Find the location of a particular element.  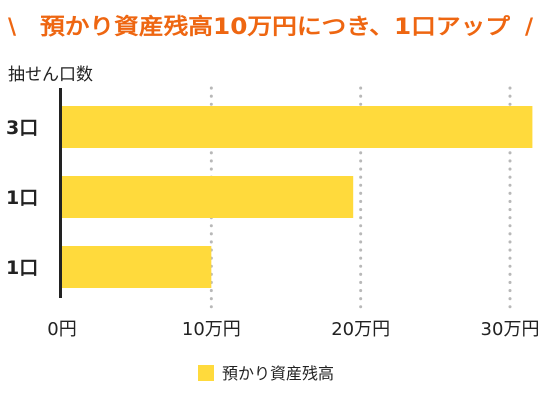

legend-label: 預かり資産残高 is located at coordinates (278, 373).